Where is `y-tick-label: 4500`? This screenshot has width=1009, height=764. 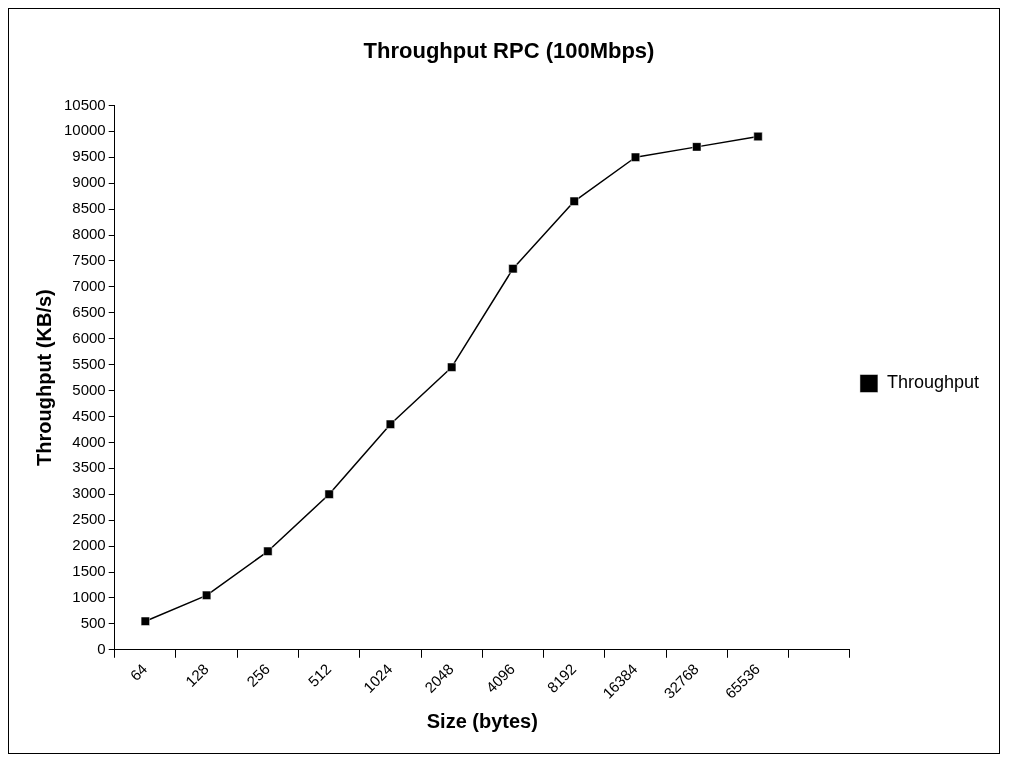
y-tick-label: 4500 is located at coordinates (89, 415).